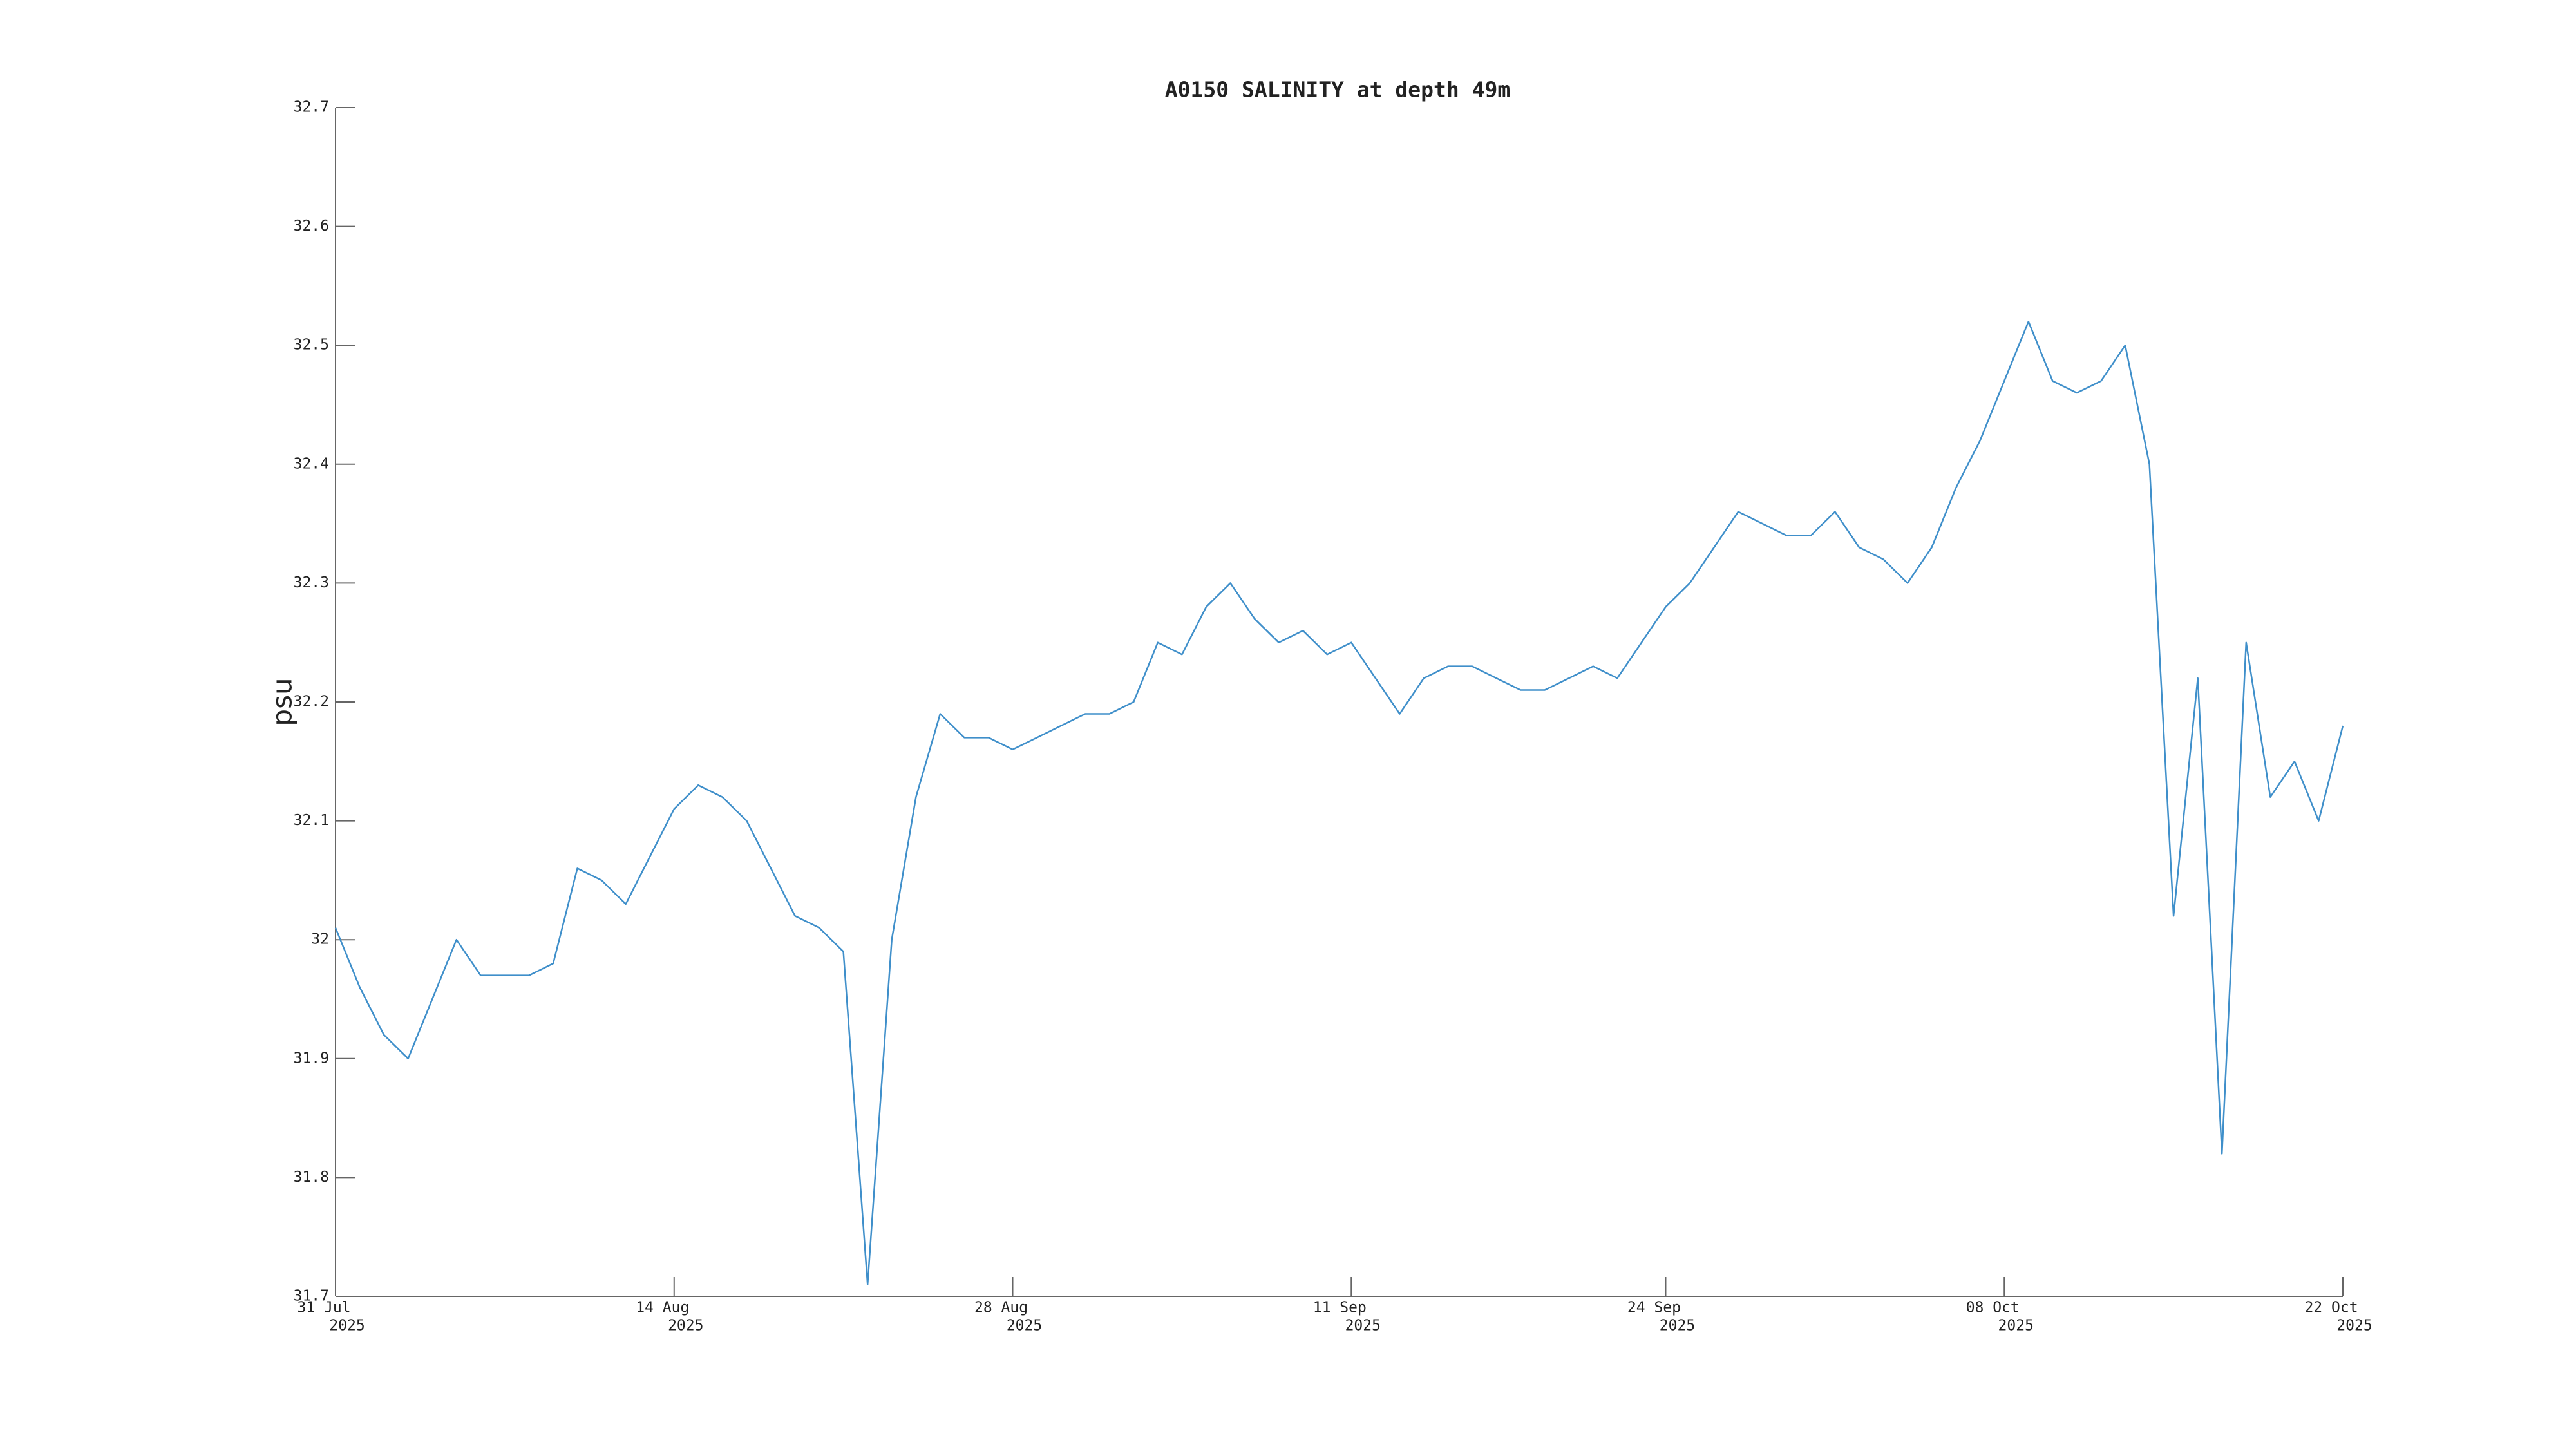 Image resolution: width=2576 pixels, height=1449 pixels. Describe the element at coordinates (311, 820) in the screenshot. I see `y-tick-label: 32.1` at that location.